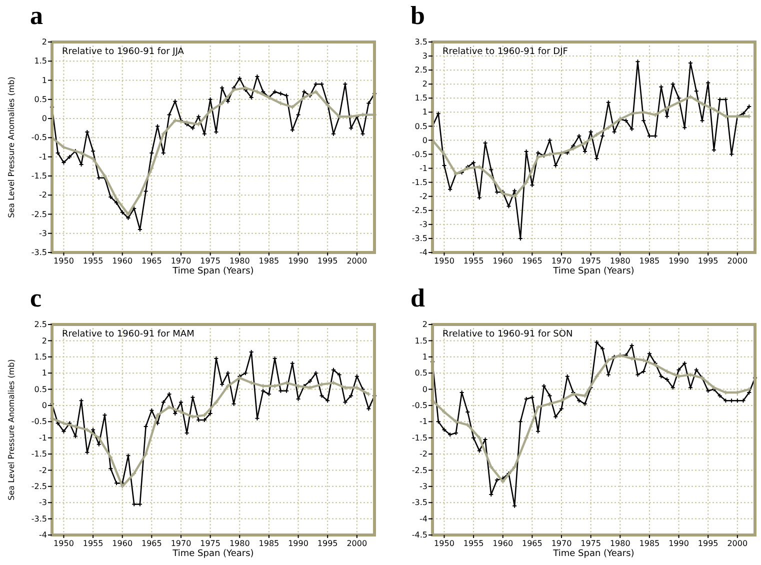 This screenshot has width=761, height=565. I want to click on text: Rrelative to 1960-91 for JJA, so click(123, 52).